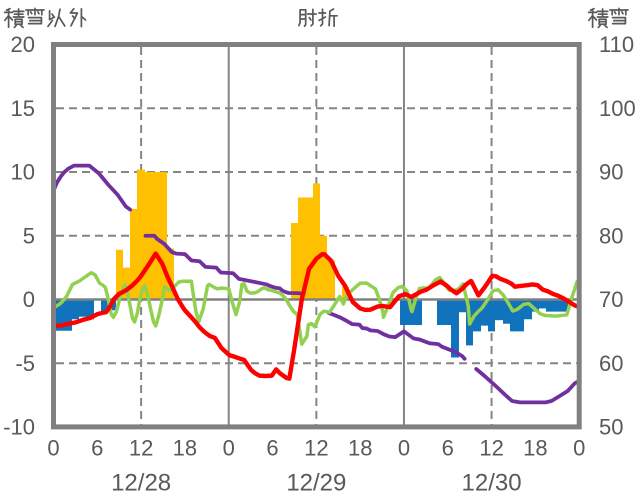 The height and width of the screenshot is (501, 636). What do you see at coordinates (141, 483) in the screenshot?
I see `svg-text: 12/28` at bounding box center [141, 483].